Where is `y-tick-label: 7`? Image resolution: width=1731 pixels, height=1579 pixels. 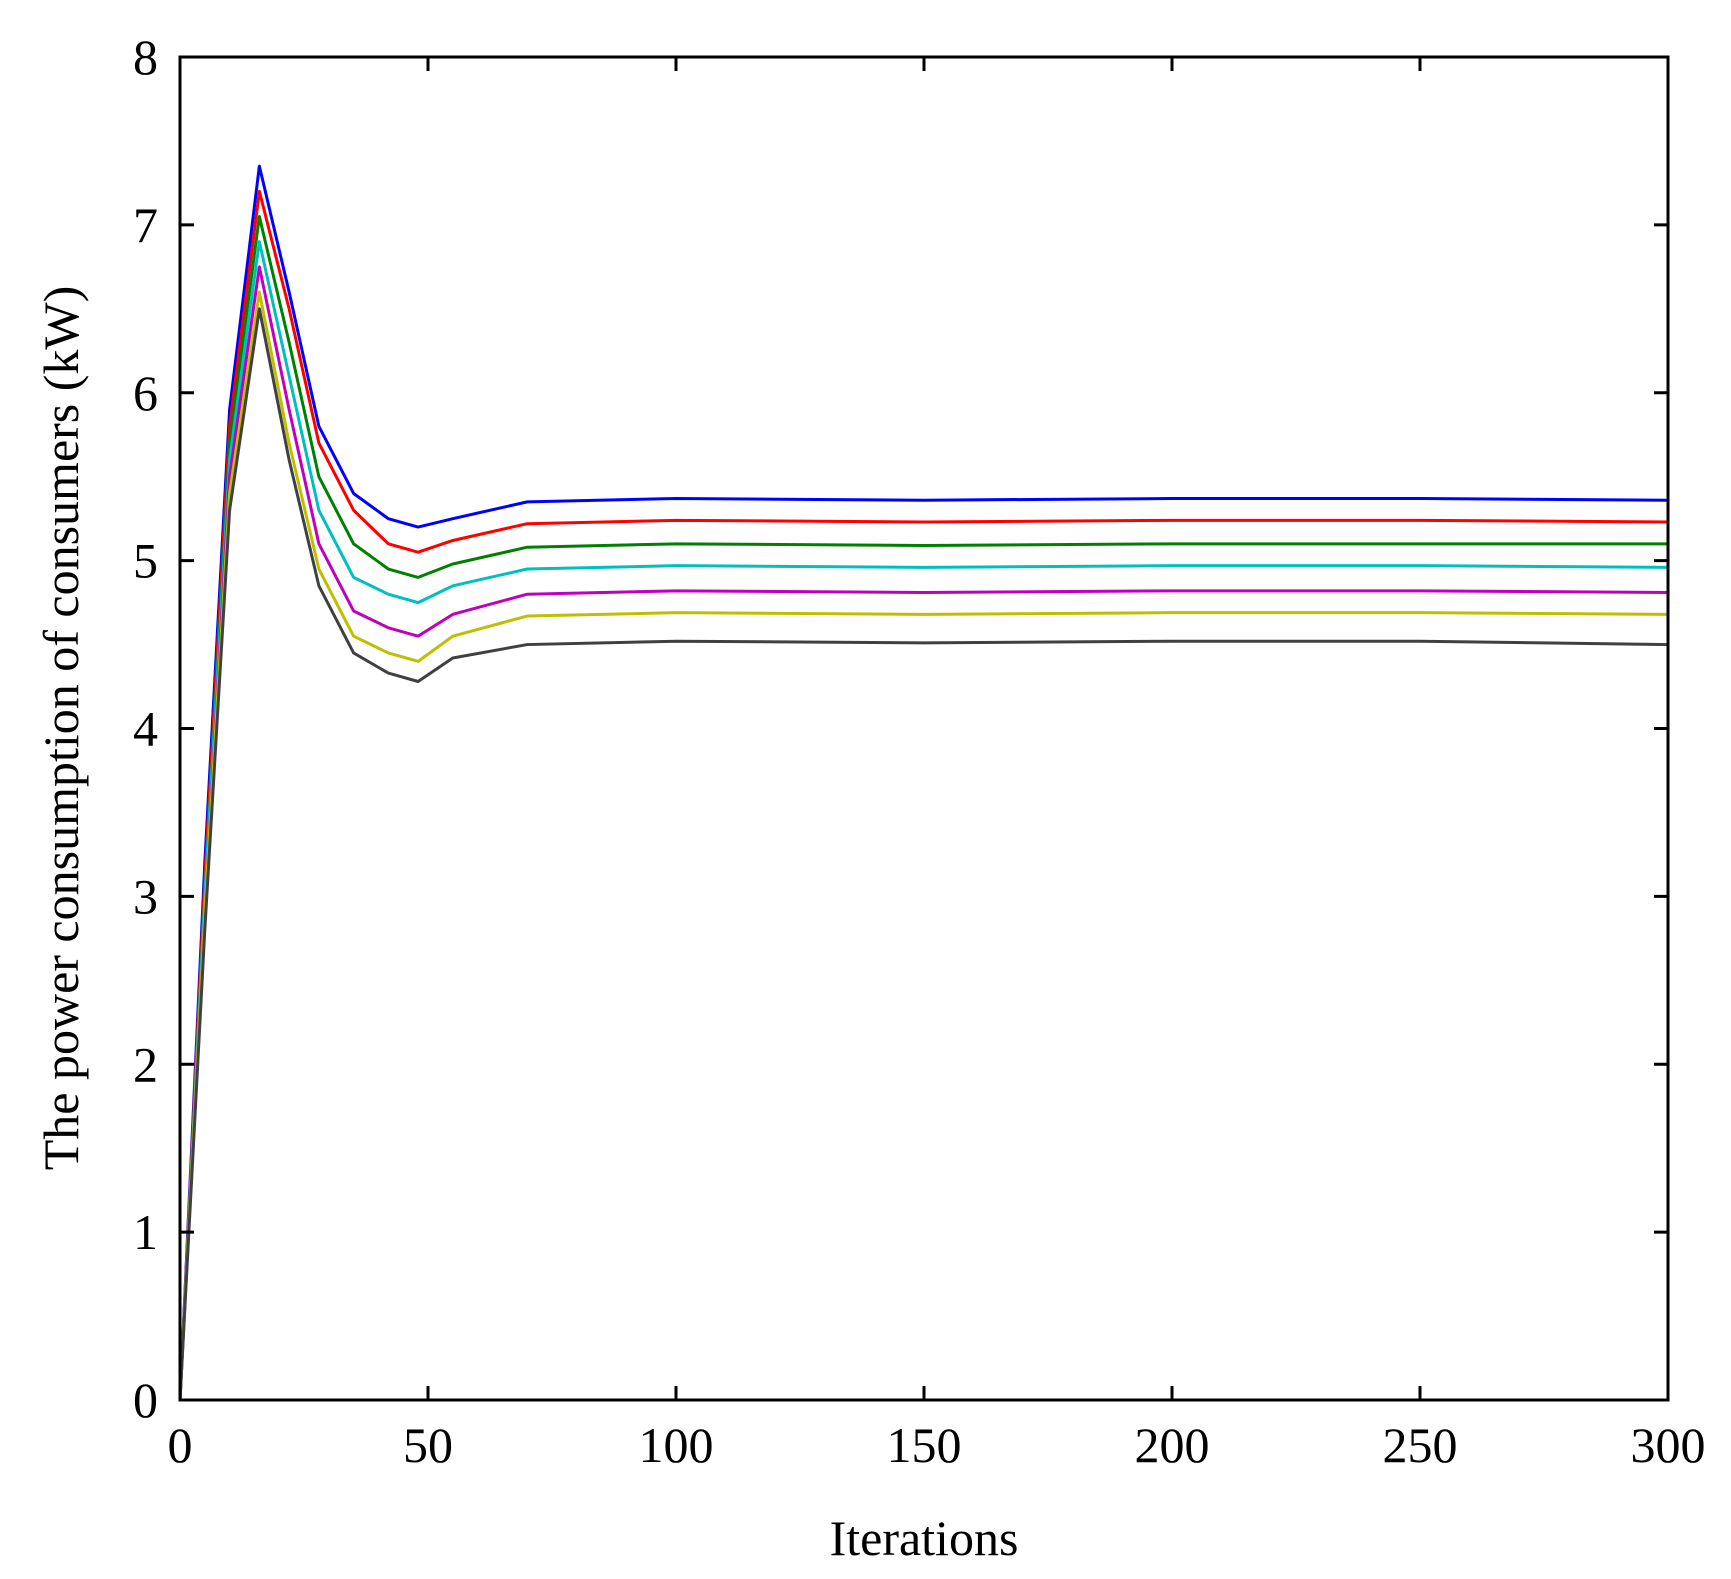 y-tick-label: 7 is located at coordinates (145, 225).